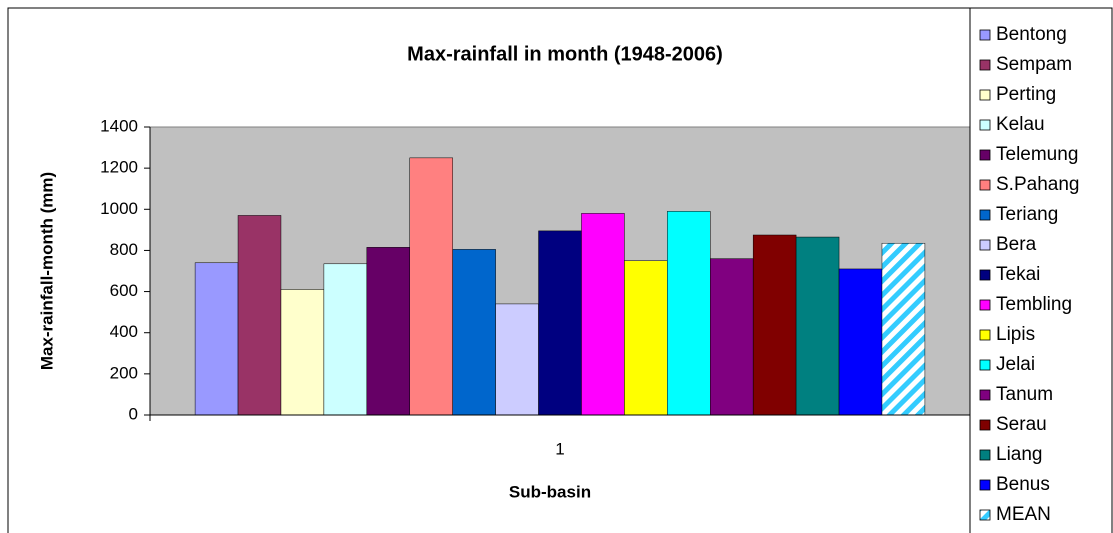 This screenshot has height=533, width=1113. What do you see at coordinates (565, 54) in the screenshot?
I see `chart-title: Max-rainfall in month (1948-2006)` at bounding box center [565, 54].